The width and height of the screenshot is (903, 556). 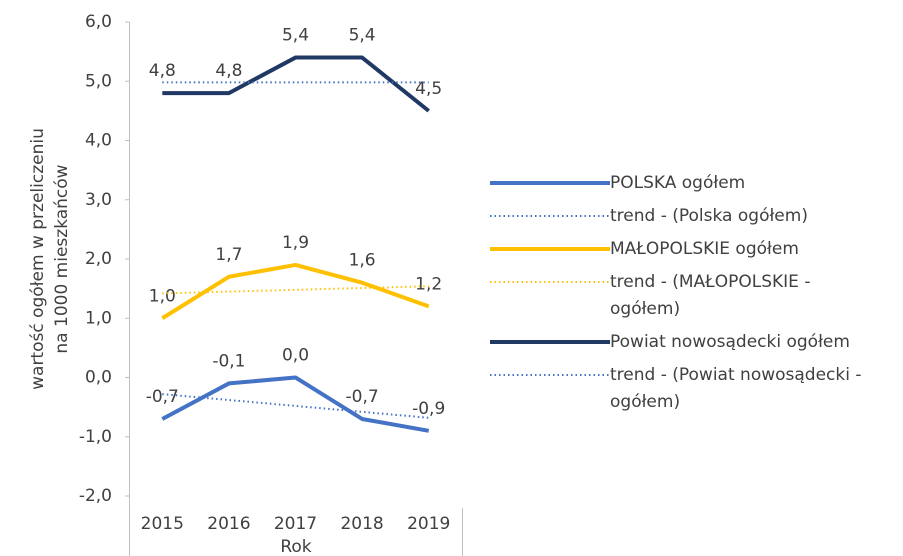 What do you see at coordinates (428, 524) in the screenshot?
I see `x-tick-label: 2019` at bounding box center [428, 524].